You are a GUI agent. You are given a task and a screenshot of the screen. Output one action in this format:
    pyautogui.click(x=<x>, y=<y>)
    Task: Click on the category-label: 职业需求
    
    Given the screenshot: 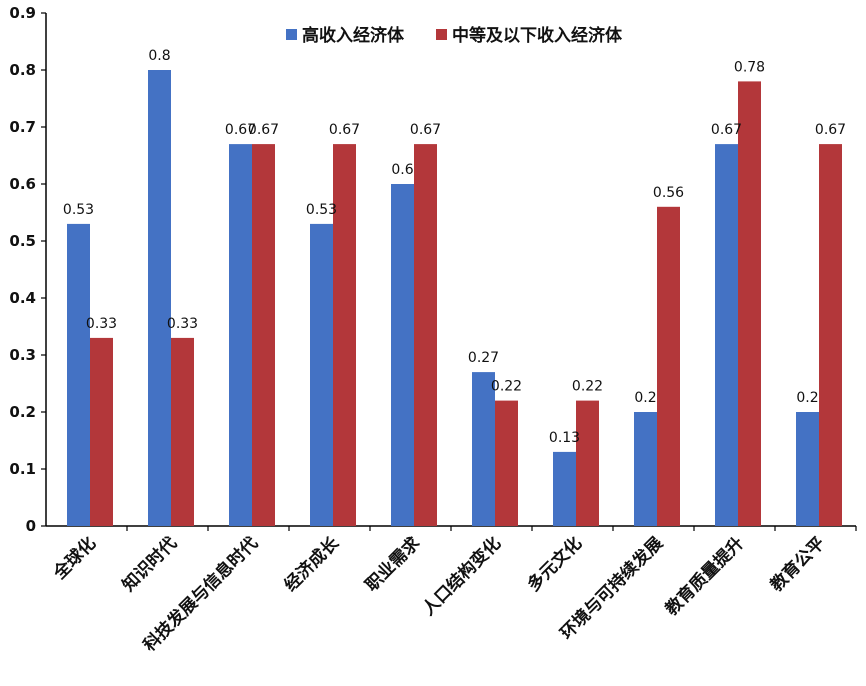 What is the action you would take?
    pyautogui.click(x=392, y=564)
    